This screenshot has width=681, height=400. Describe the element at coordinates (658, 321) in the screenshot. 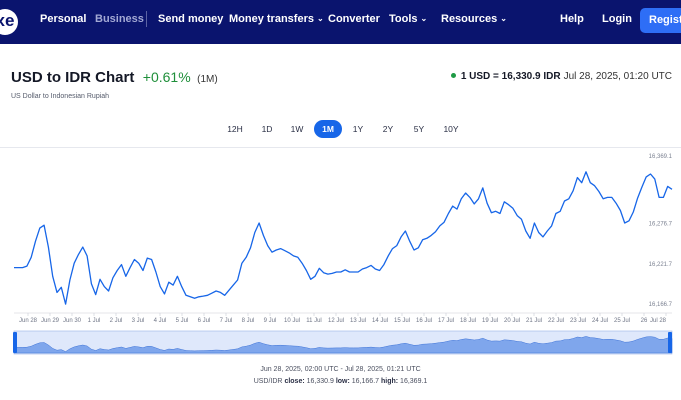

I see `x-tick-label: Jul 28` at that location.